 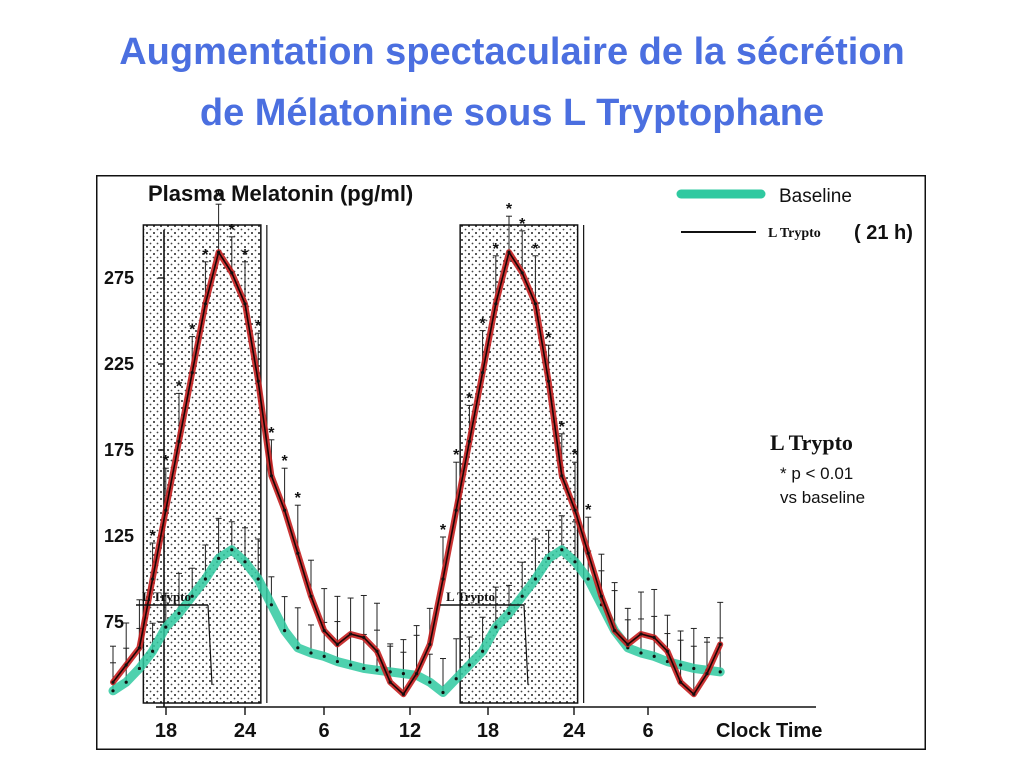 What do you see at coordinates (152, 536) in the screenshot?
I see `significance-star-3: *` at bounding box center [152, 536].